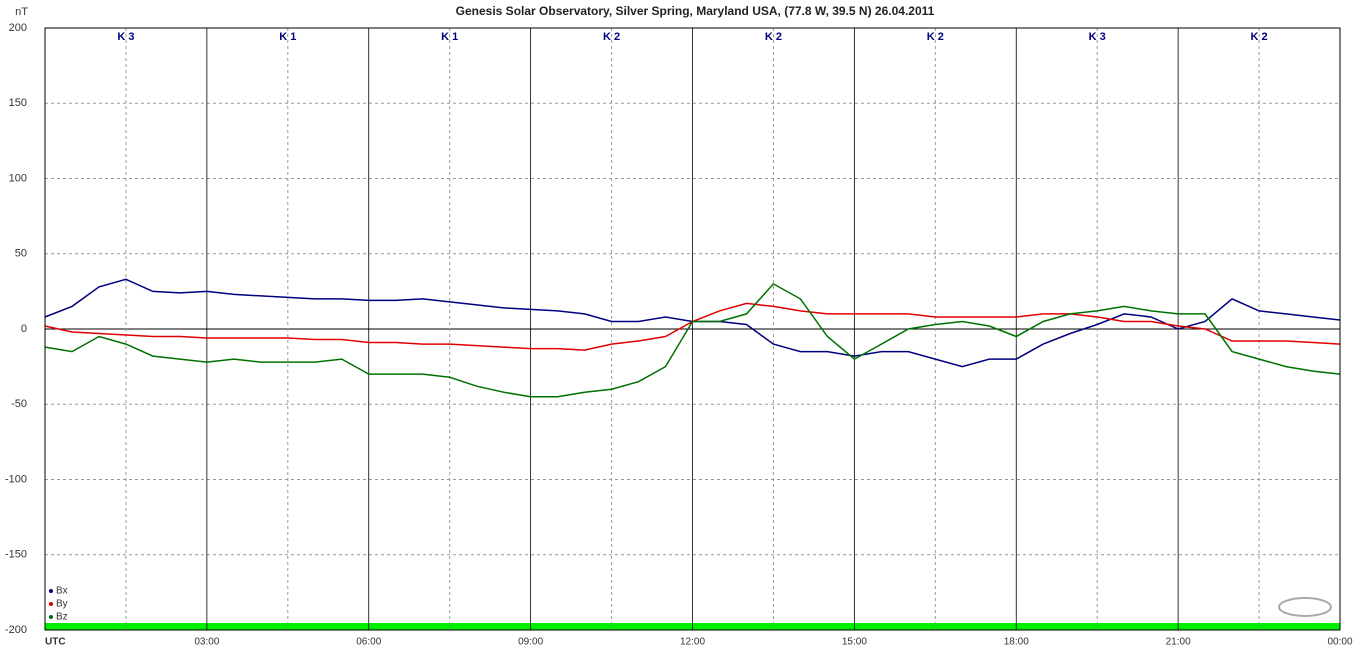  Describe the element at coordinates (854, 642) in the screenshot. I see `x-tick-label: 15:00` at that location.